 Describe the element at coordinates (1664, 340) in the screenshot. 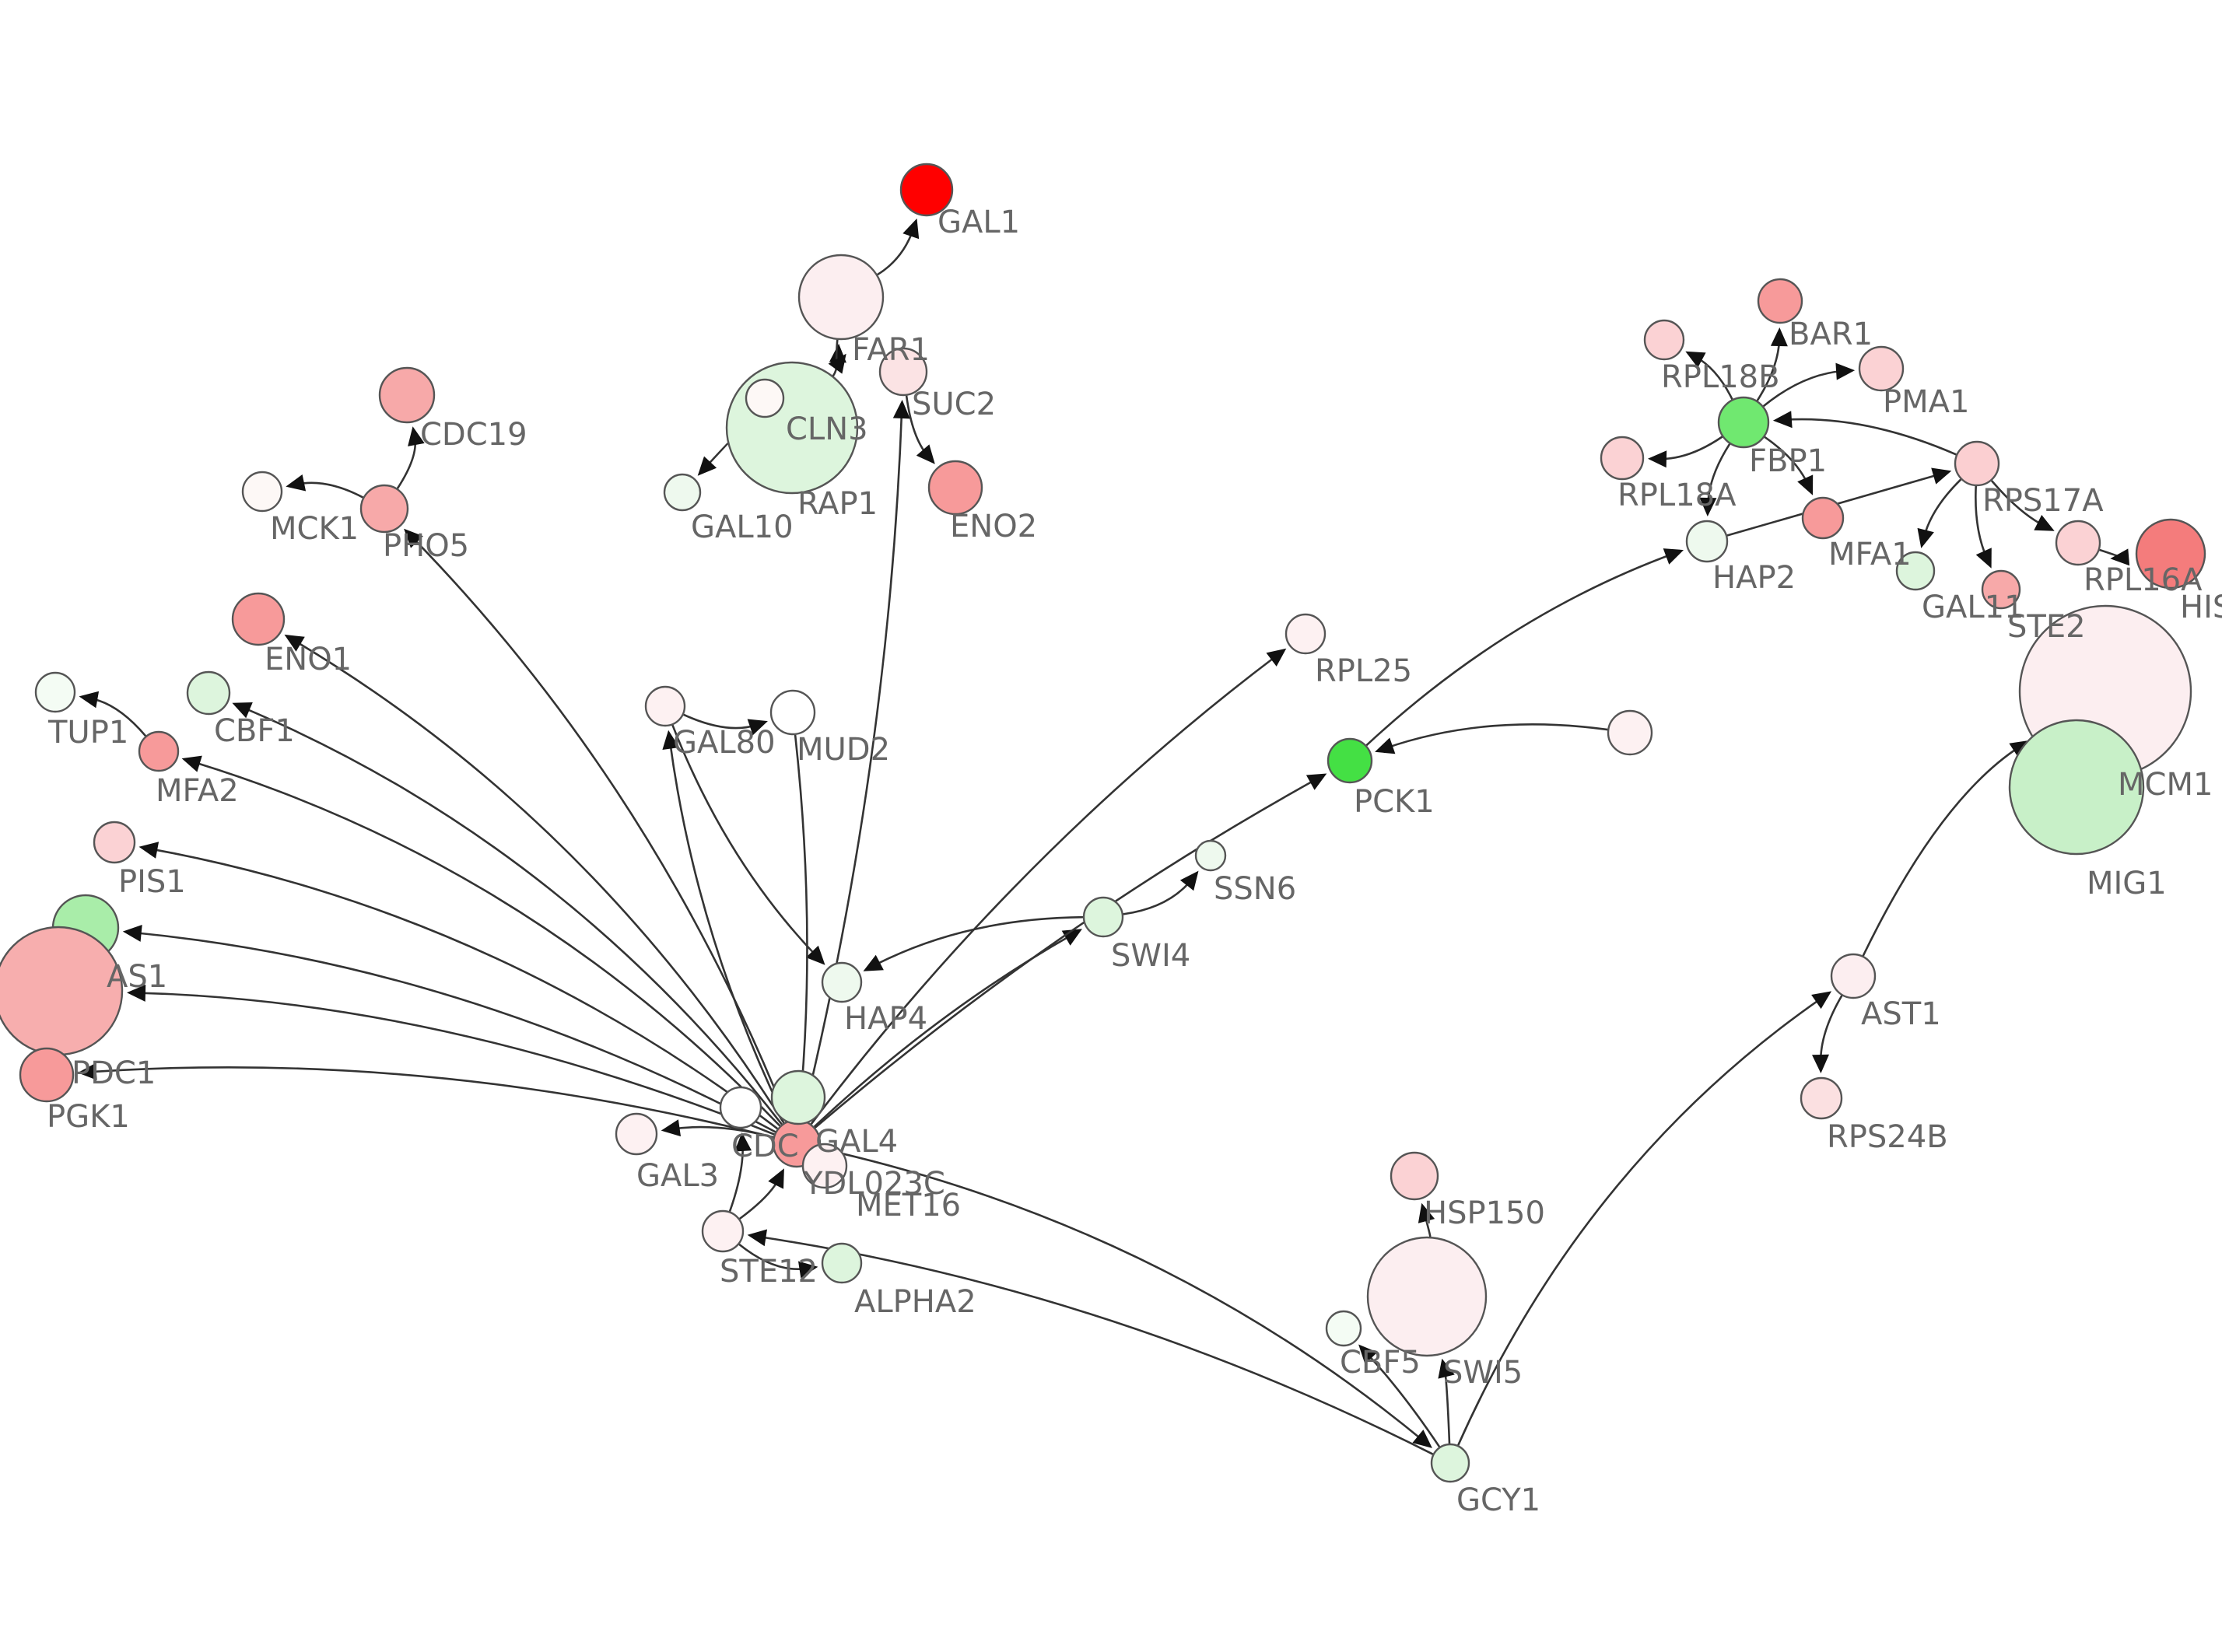

I see `node-rpl18b` at that location.